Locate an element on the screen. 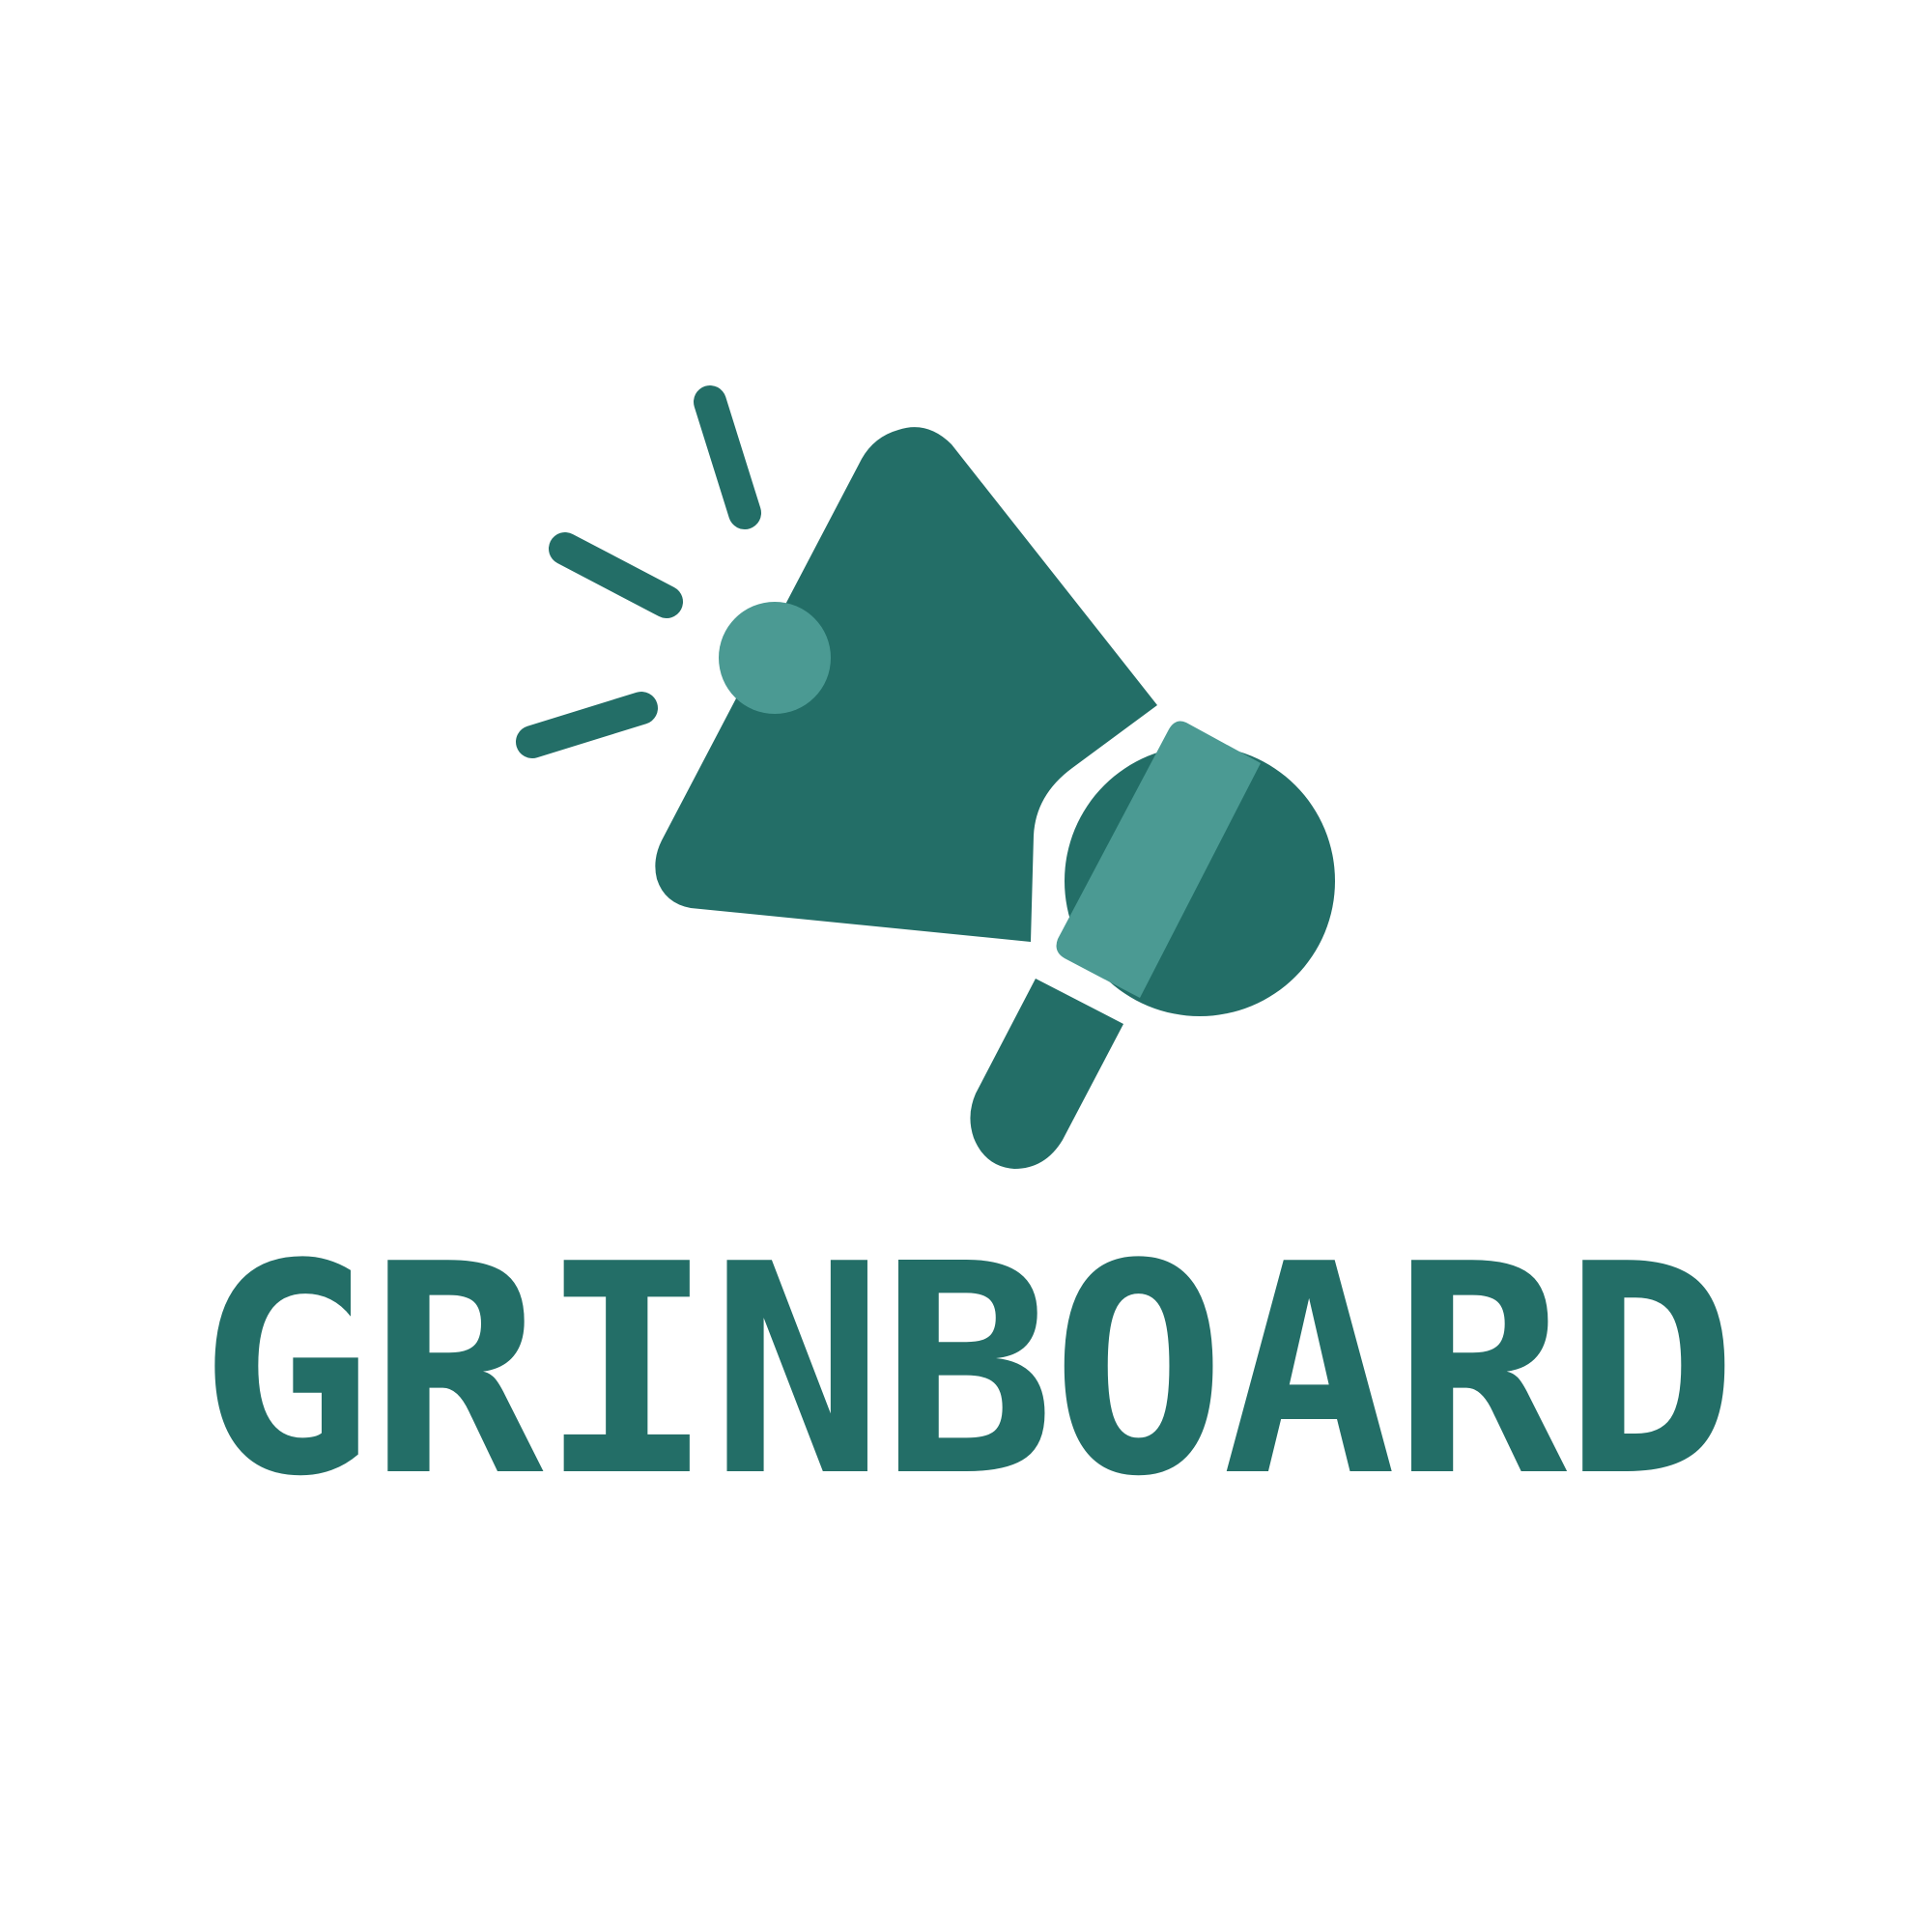  sound-line-top is located at coordinates (727, 457).